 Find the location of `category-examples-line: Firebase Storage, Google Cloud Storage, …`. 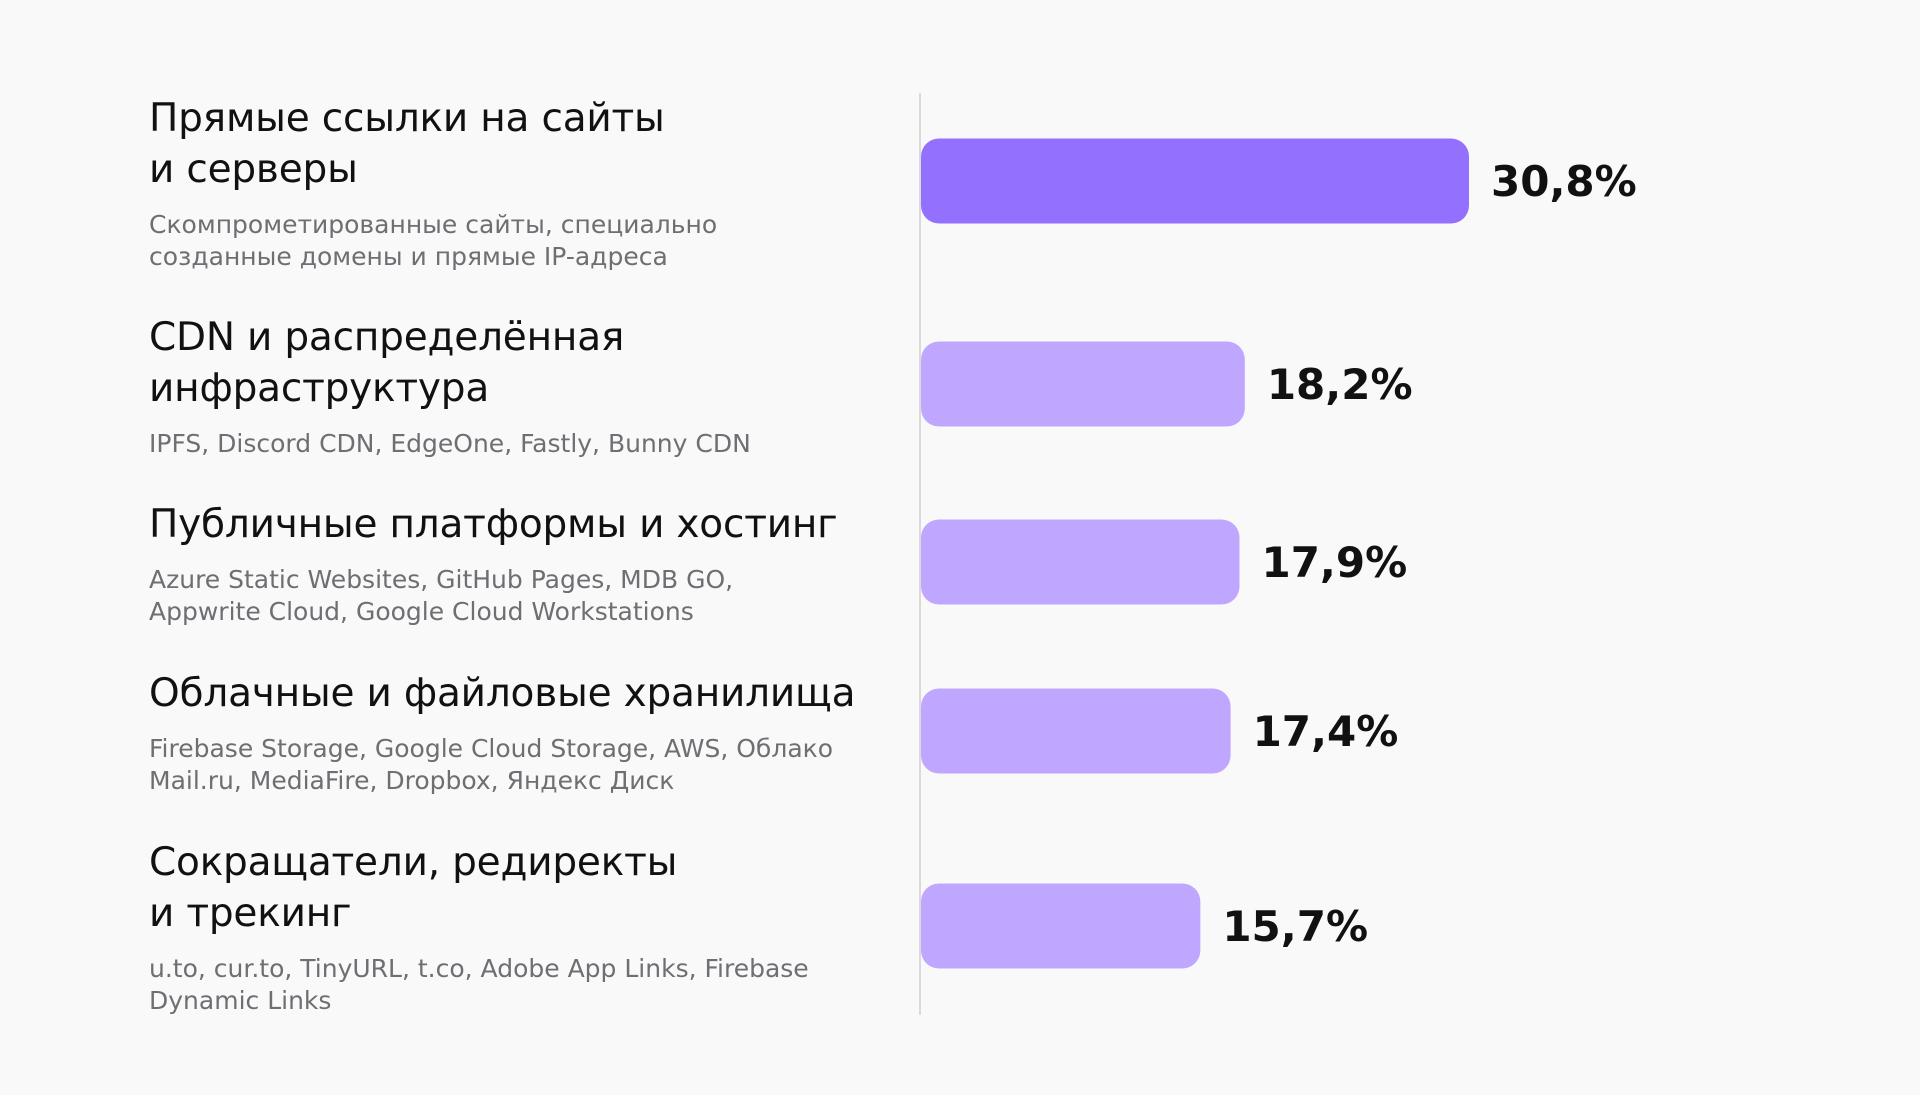

category-examples-line: Firebase Storage, Google Cloud Storage, … is located at coordinates (491, 748).